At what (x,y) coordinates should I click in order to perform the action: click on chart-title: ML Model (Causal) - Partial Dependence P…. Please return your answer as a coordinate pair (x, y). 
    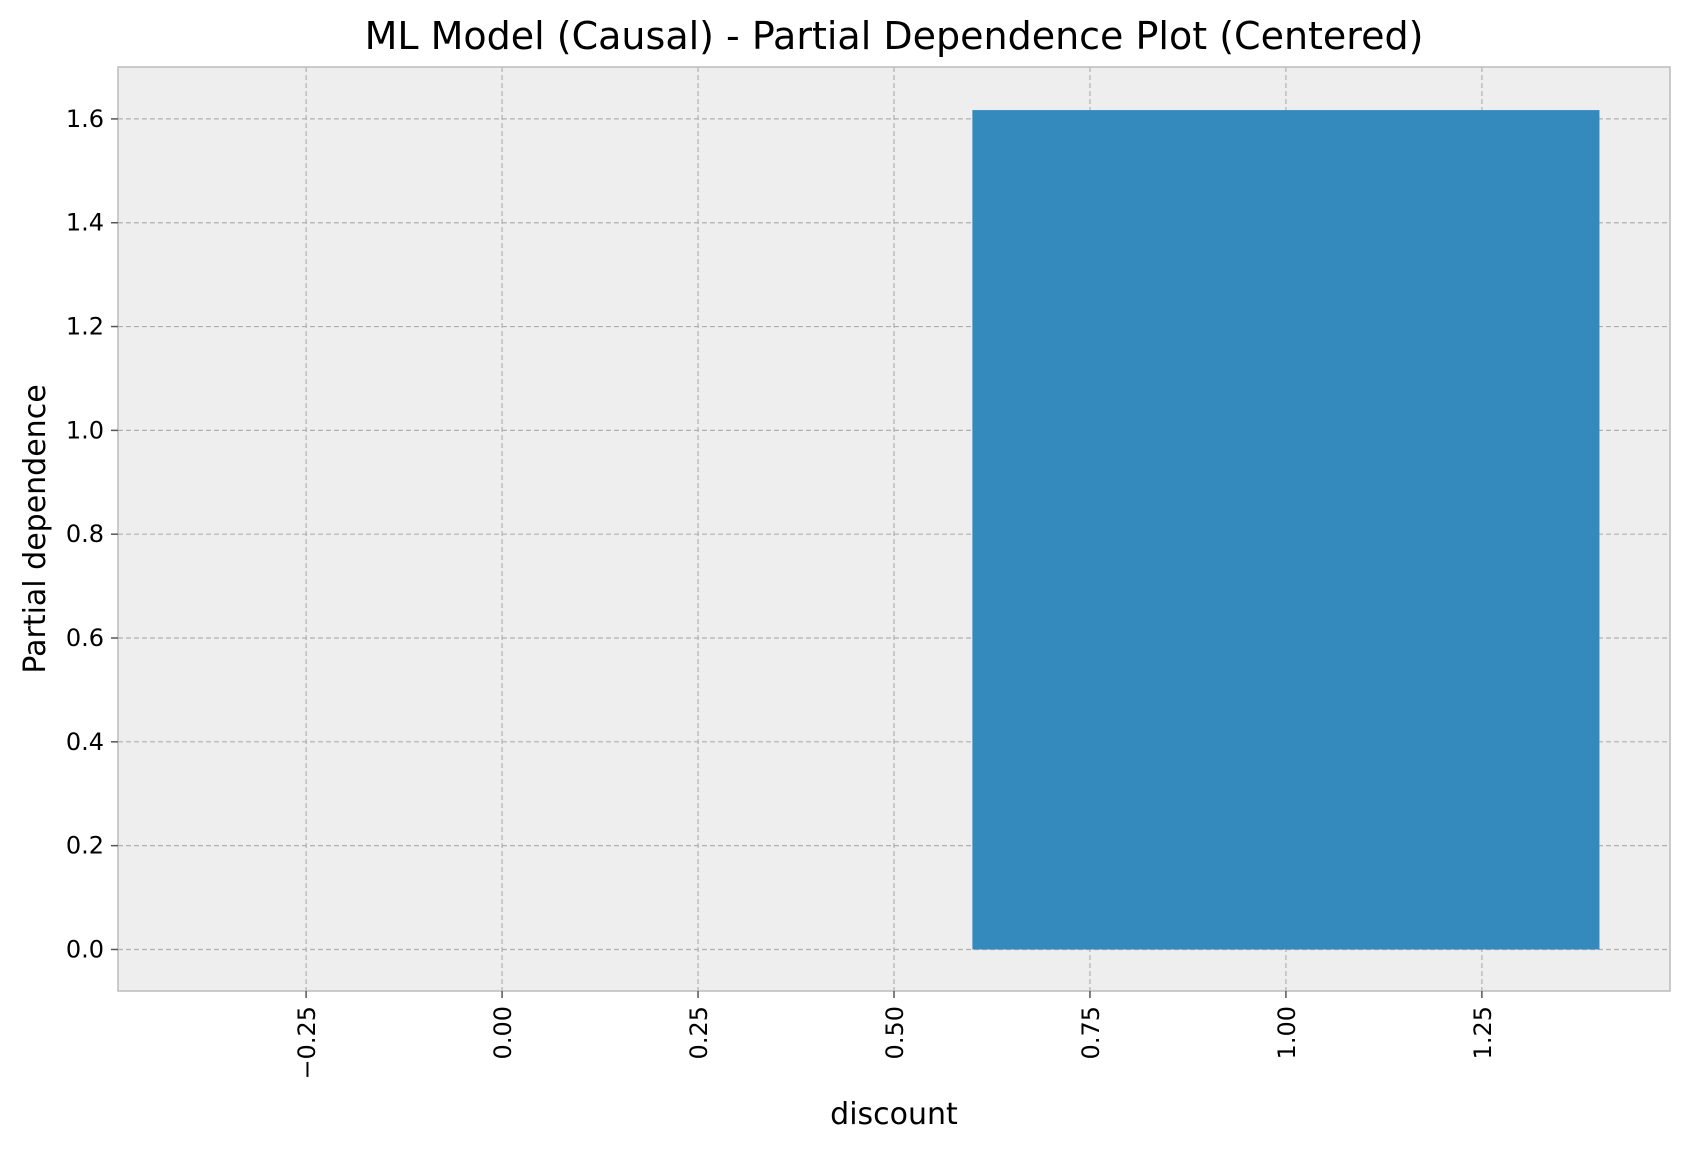
    Looking at the image, I should click on (894, 36).